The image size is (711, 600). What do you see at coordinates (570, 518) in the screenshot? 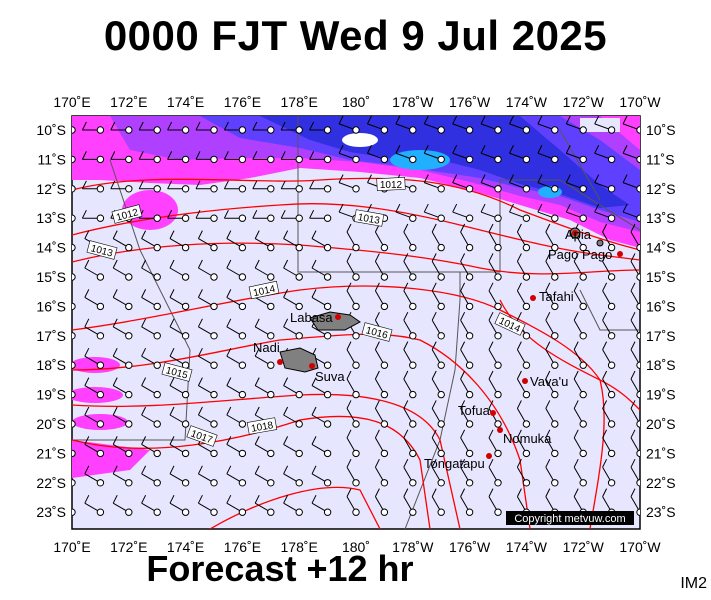
I see `copyright-box` at bounding box center [570, 518].